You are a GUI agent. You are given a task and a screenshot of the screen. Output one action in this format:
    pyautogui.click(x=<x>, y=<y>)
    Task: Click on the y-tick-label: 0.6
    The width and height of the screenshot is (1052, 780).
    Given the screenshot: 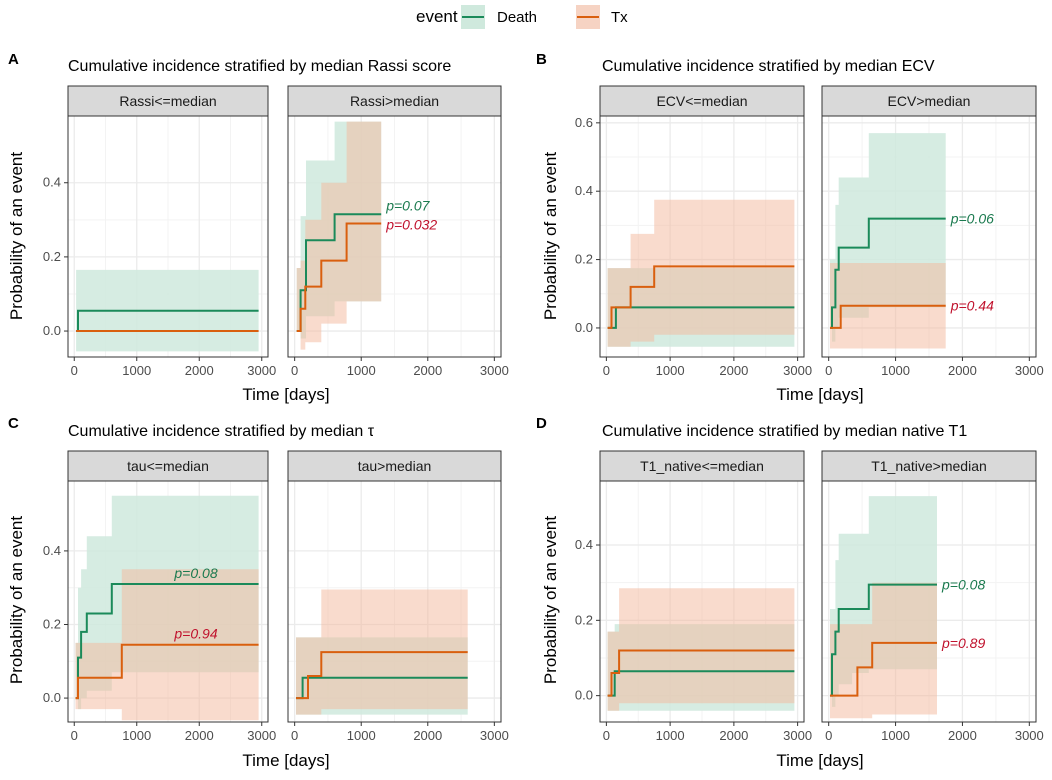 What is the action you would take?
    pyautogui.click(x=584, y=122)
    